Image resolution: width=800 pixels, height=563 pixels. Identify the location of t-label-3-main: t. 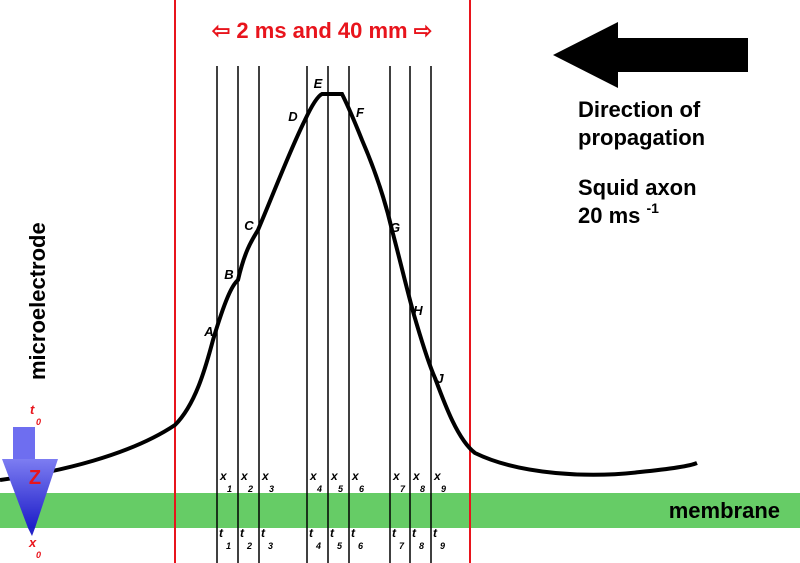
(263, 533).